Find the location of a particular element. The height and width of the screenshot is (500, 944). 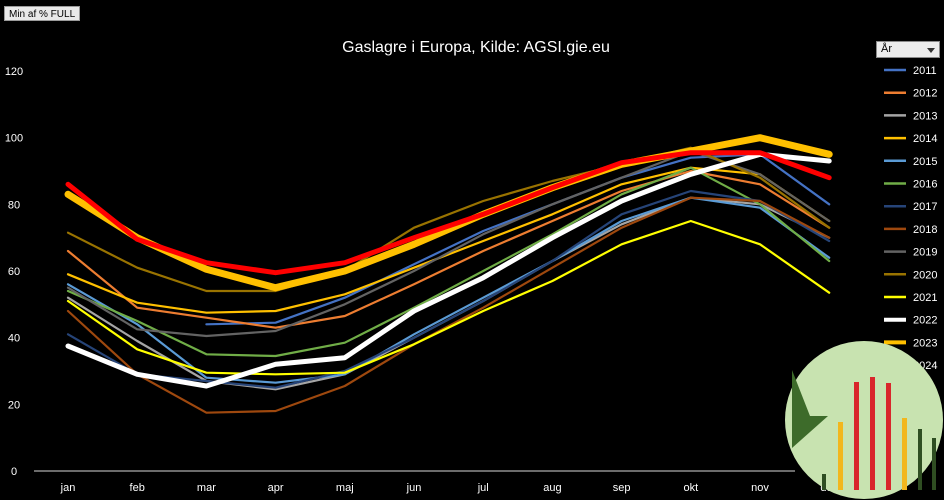

legend-label-2020: 2020 is located at coordinates (925, 275).